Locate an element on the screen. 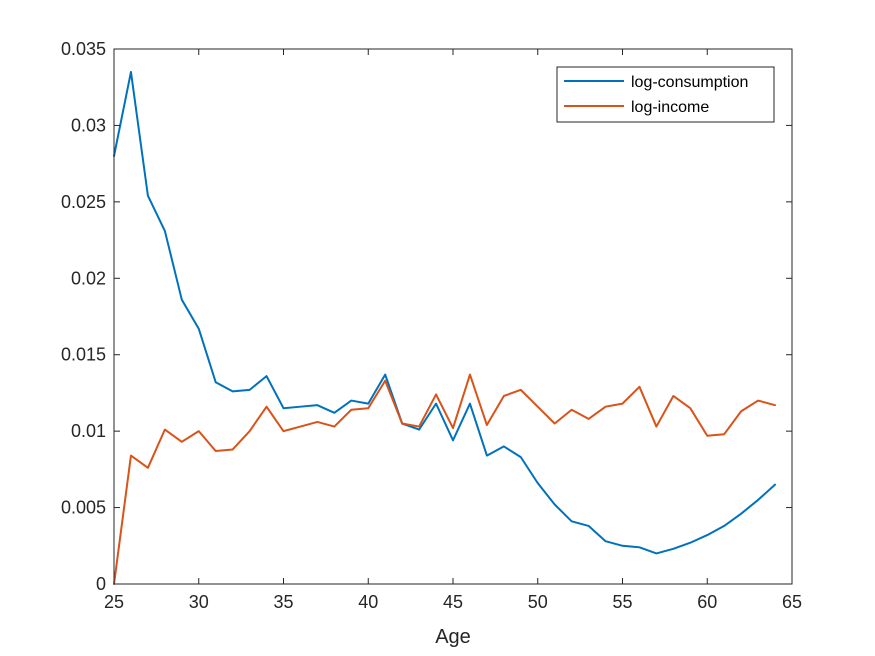  y-tick-label: 0.025 is located at coordinates (83, 202).